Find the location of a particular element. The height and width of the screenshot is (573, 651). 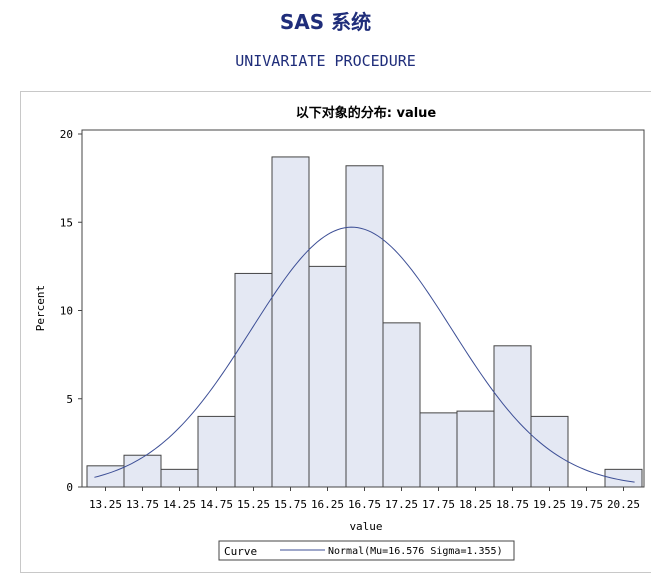

bar-18.75 is located at coordinates (512, 416).